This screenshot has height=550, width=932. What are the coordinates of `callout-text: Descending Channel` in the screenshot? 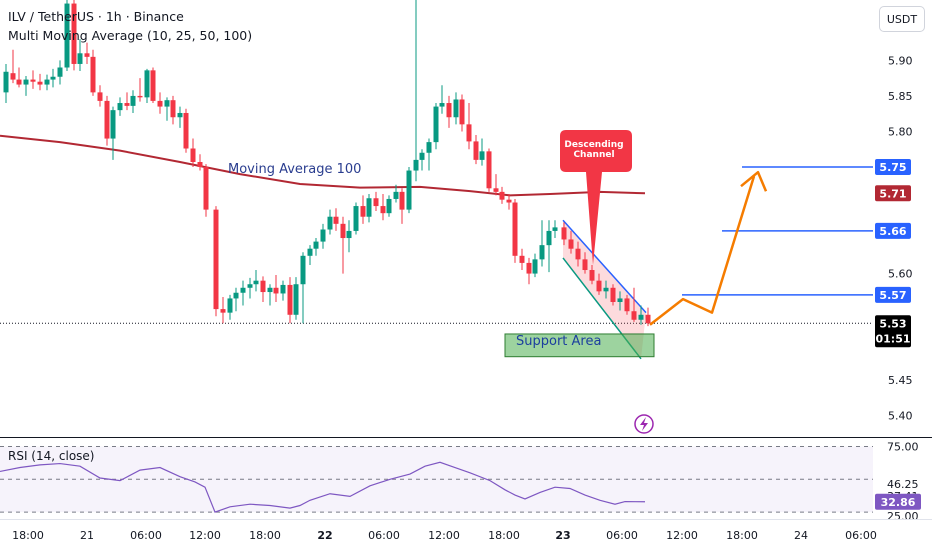 It's located at (594, 150).